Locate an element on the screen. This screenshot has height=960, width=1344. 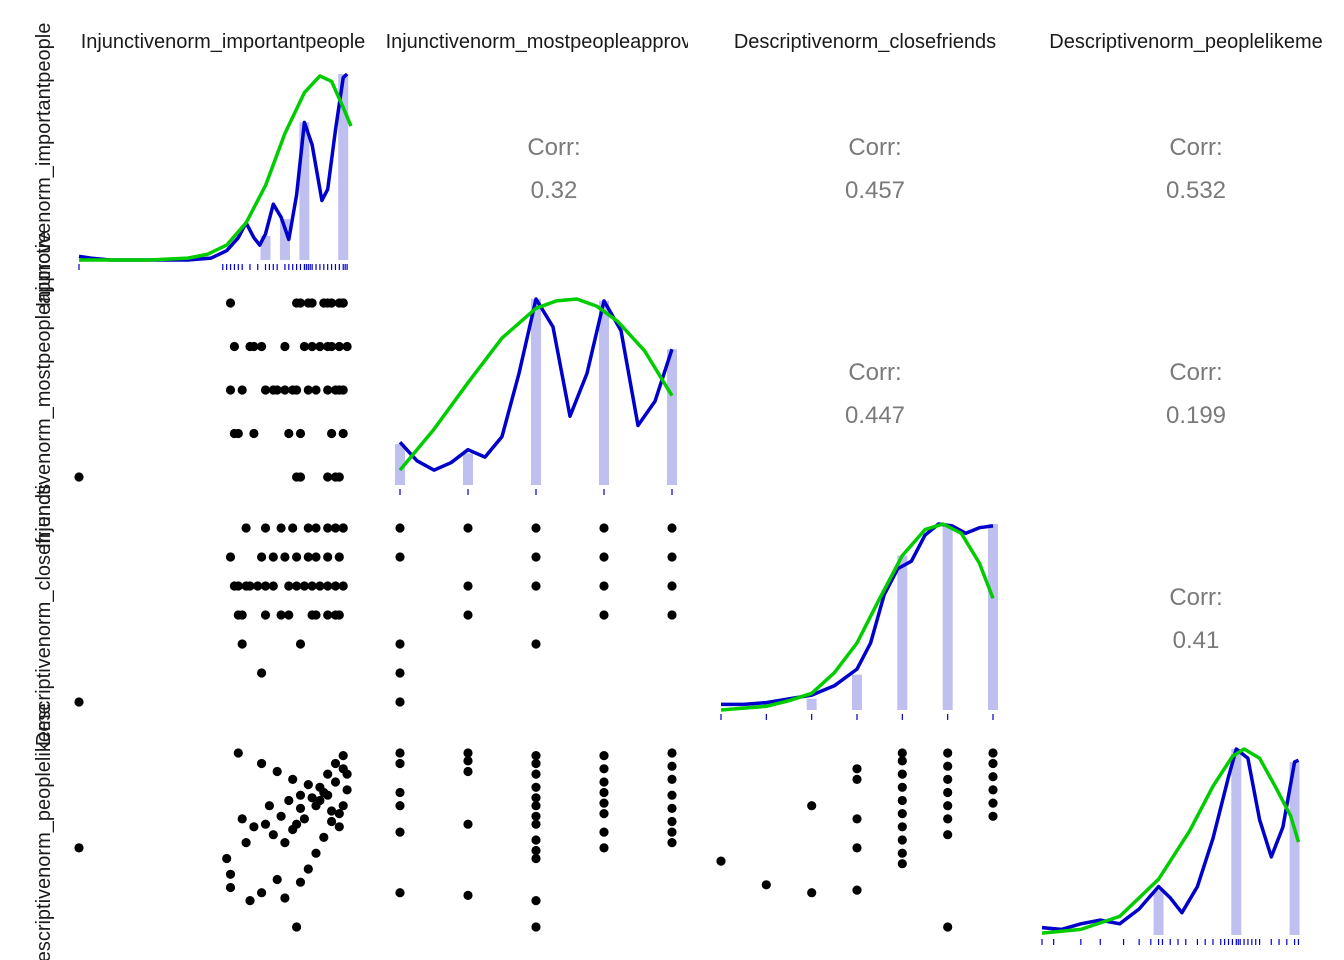
column-title: Descriptivenorm_closefriends is located at coordinates (865, 42).